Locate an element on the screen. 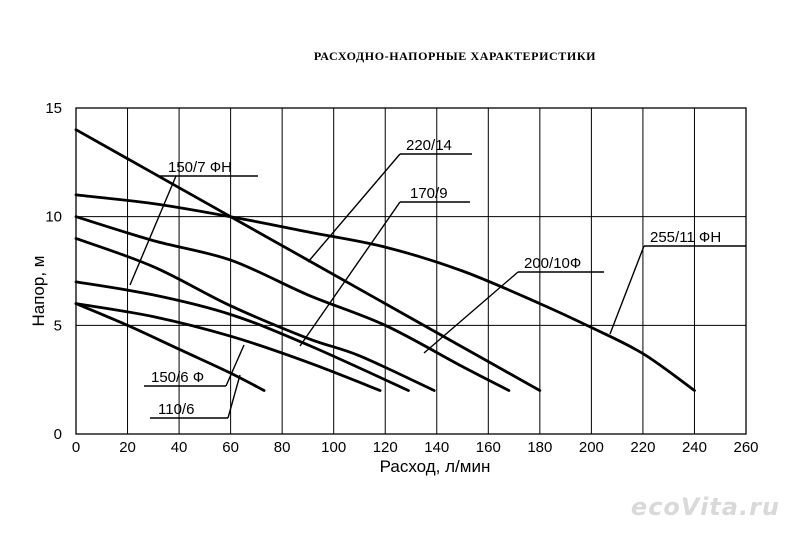 The height and width of the screenshot is (533, 800). curve-label: 255/11 ФН is located at coordinates (685, 237).